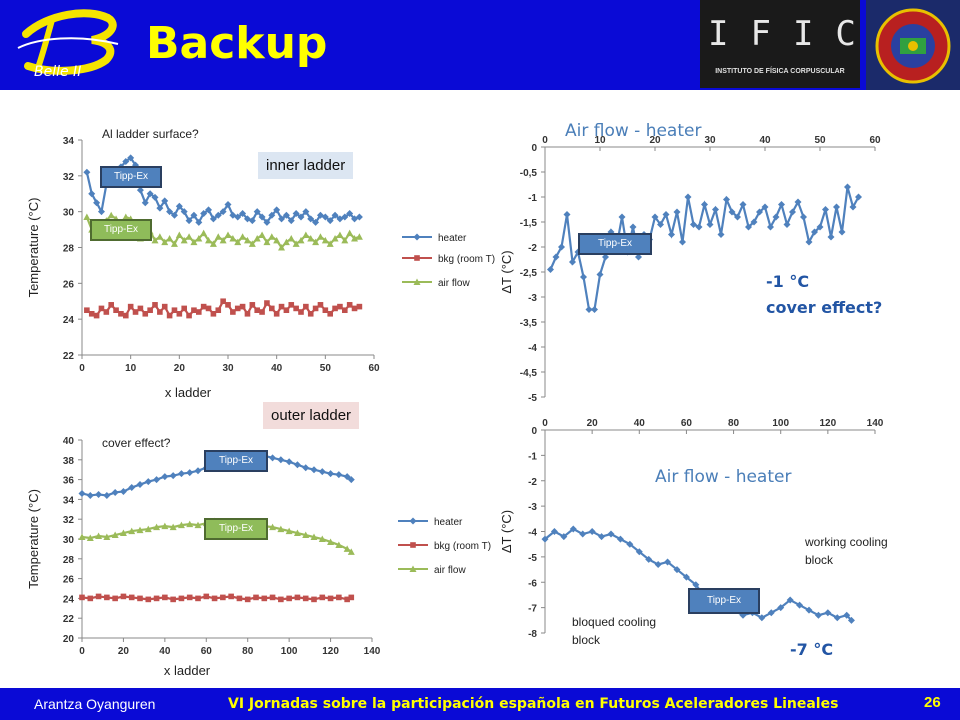 This screenshot has width=960, height=720. What do you see at coordinates (532, 248) in the screenshot?
I see `y-tick-label: -2` at bounding box center [532, 248].